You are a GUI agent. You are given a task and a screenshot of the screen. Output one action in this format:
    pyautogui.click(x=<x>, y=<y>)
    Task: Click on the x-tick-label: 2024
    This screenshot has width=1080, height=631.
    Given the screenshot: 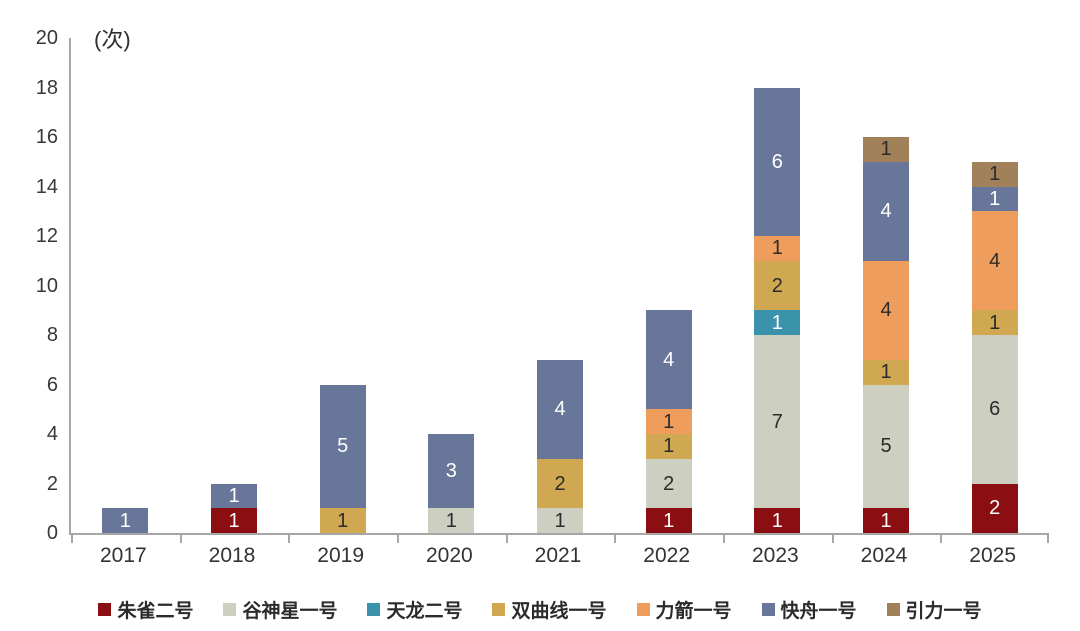 What is the action you would take?
    pyautogui.click(x=884, y=555)
    